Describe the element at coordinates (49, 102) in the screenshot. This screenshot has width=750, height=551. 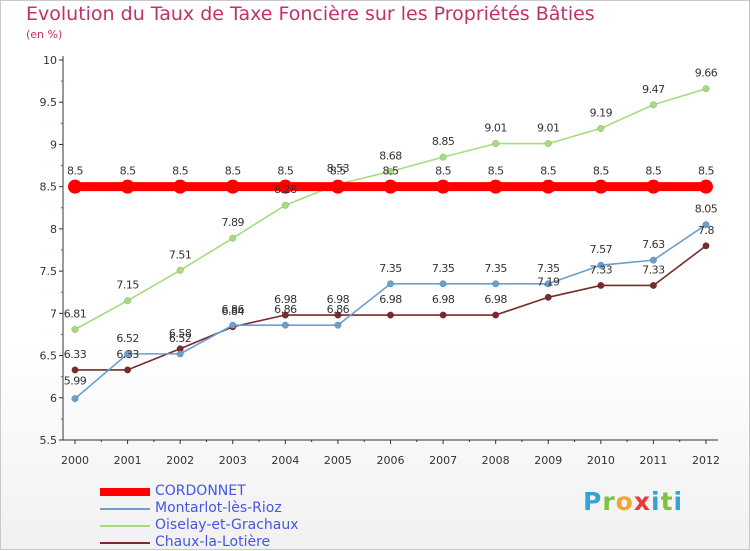
I see `y-tick-label: 9.5` at that location.